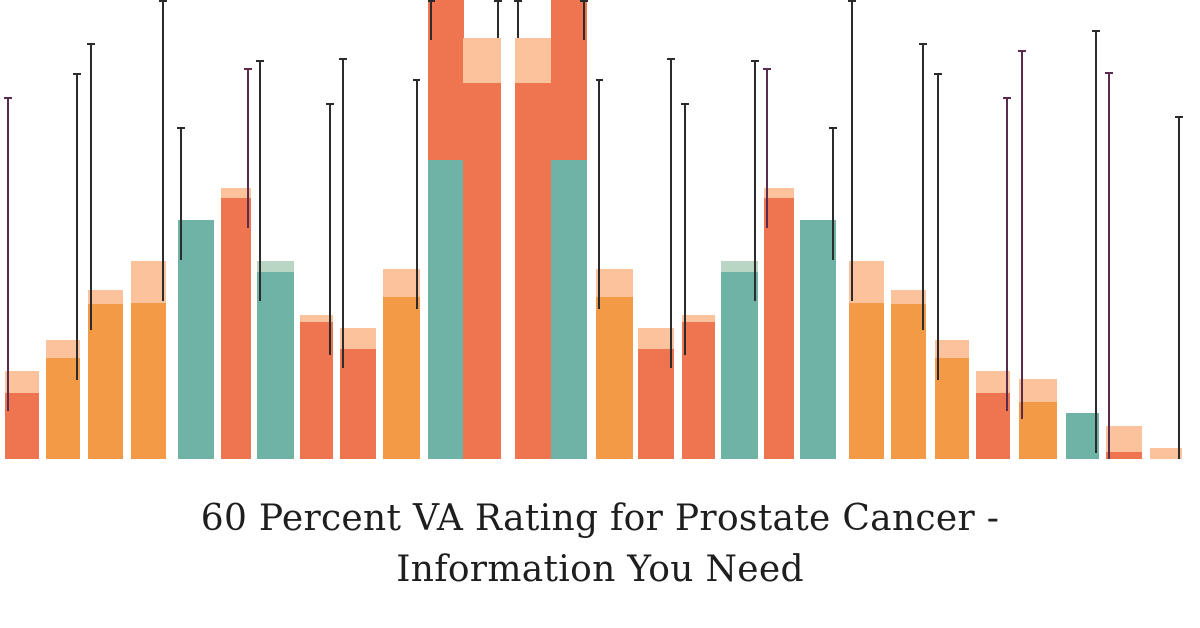  What do you see at coordinates (600, 569) in the screenshot?
I see `title-line-2: Information You Need` at bounding box center [600, 569].